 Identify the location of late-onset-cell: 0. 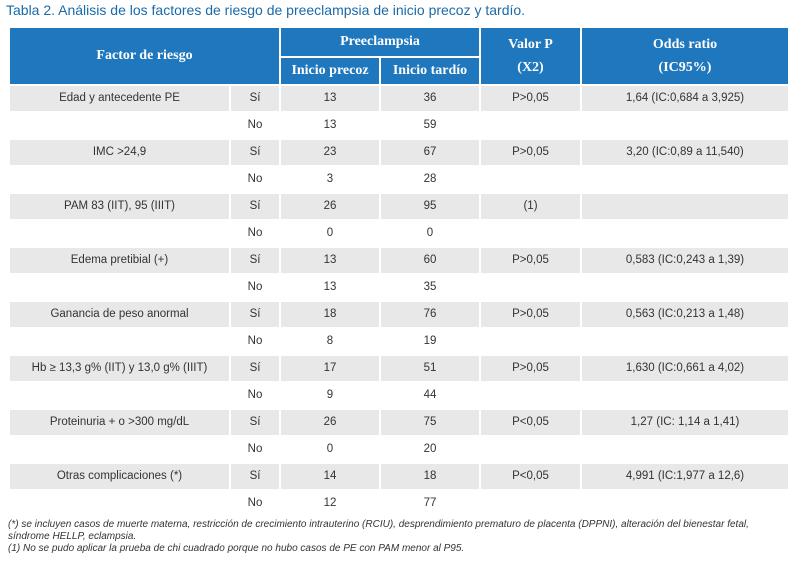
(430, 233).